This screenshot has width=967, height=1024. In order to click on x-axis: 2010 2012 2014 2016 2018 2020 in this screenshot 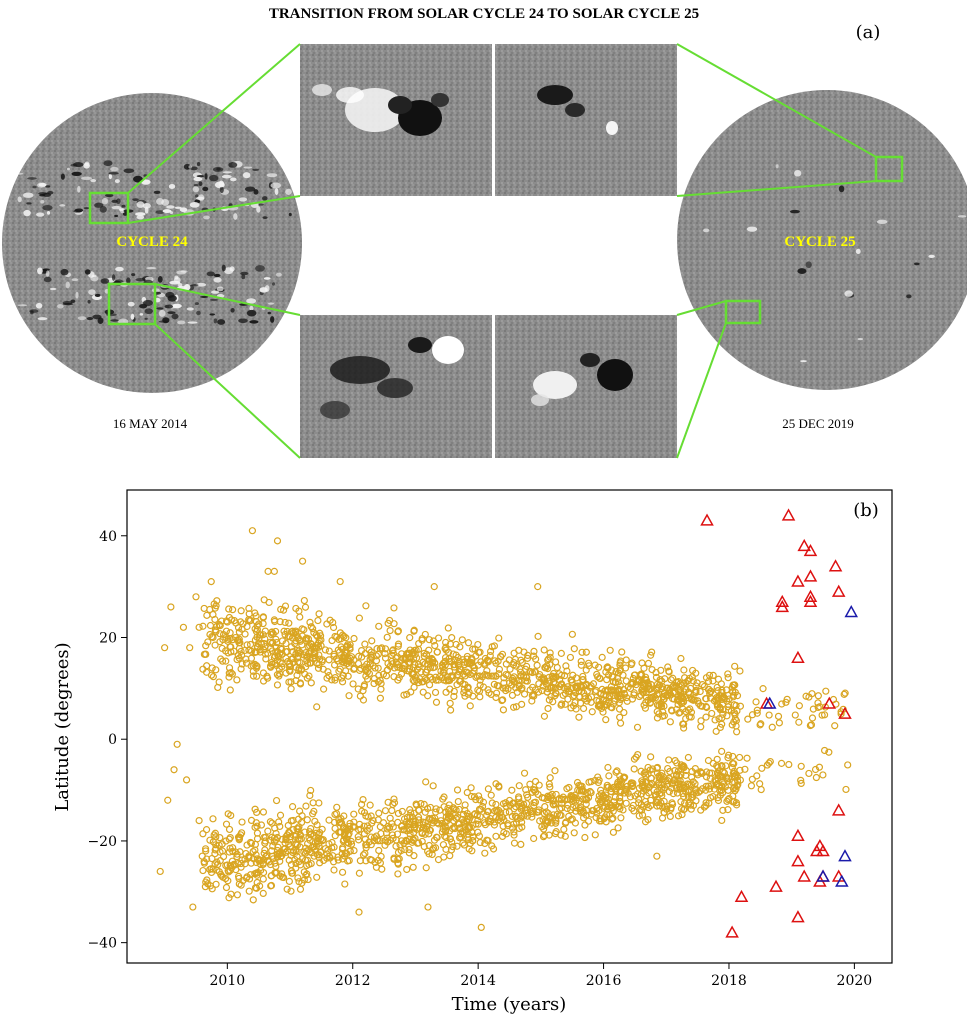, I will do `click(541, 976)`.